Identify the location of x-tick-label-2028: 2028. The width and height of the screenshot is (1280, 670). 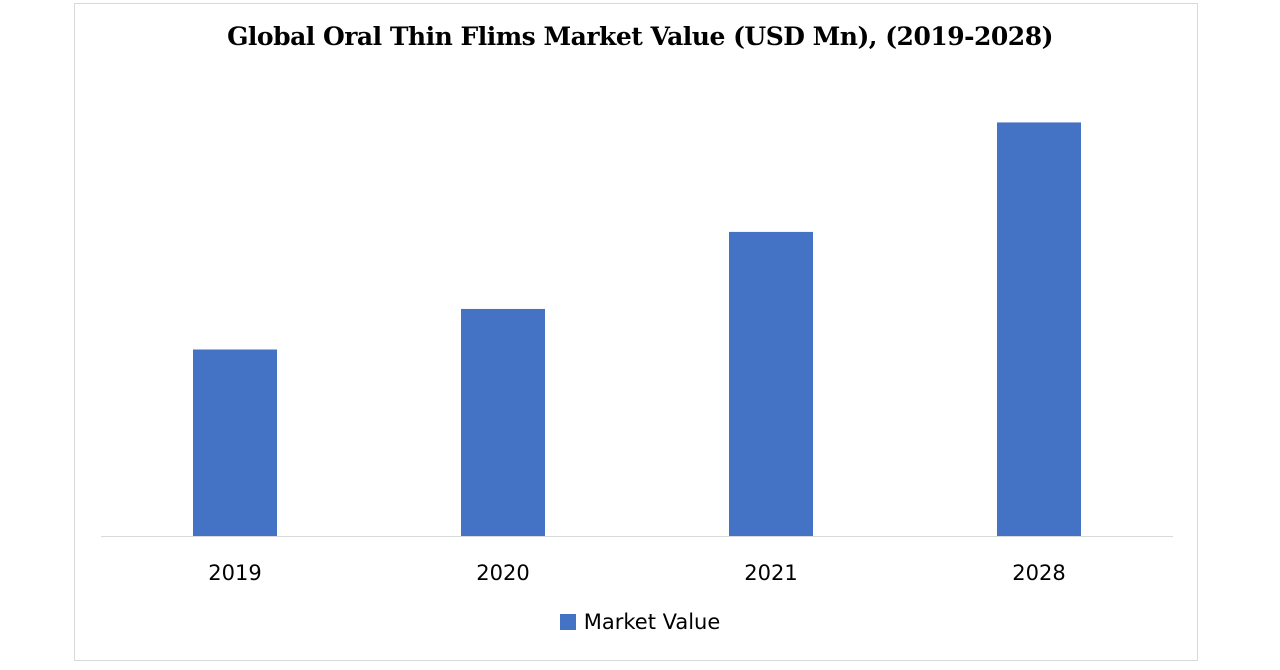
(1038, 573).